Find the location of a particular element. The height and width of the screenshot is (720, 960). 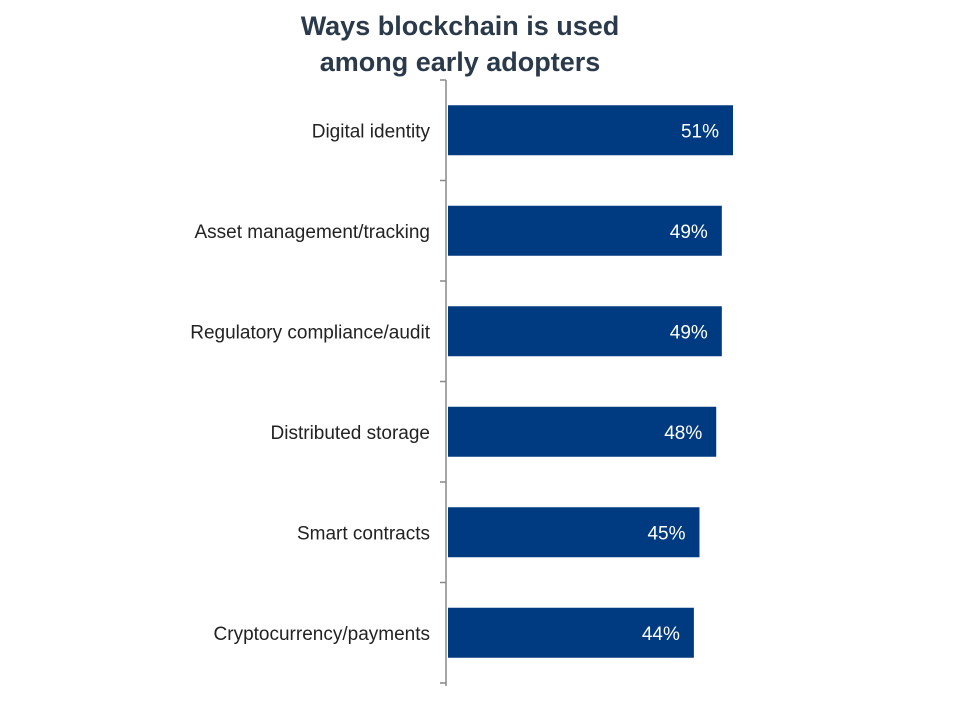

data-label: 44% is located at coordinates (661, 634).